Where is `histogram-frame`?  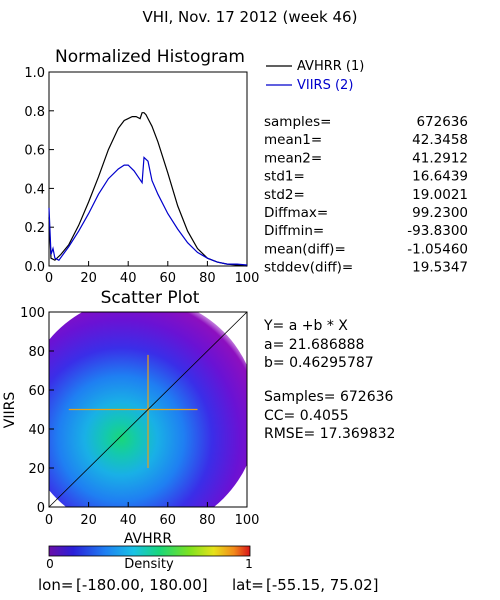 histogram-frame is located at coordinates (148, 169).